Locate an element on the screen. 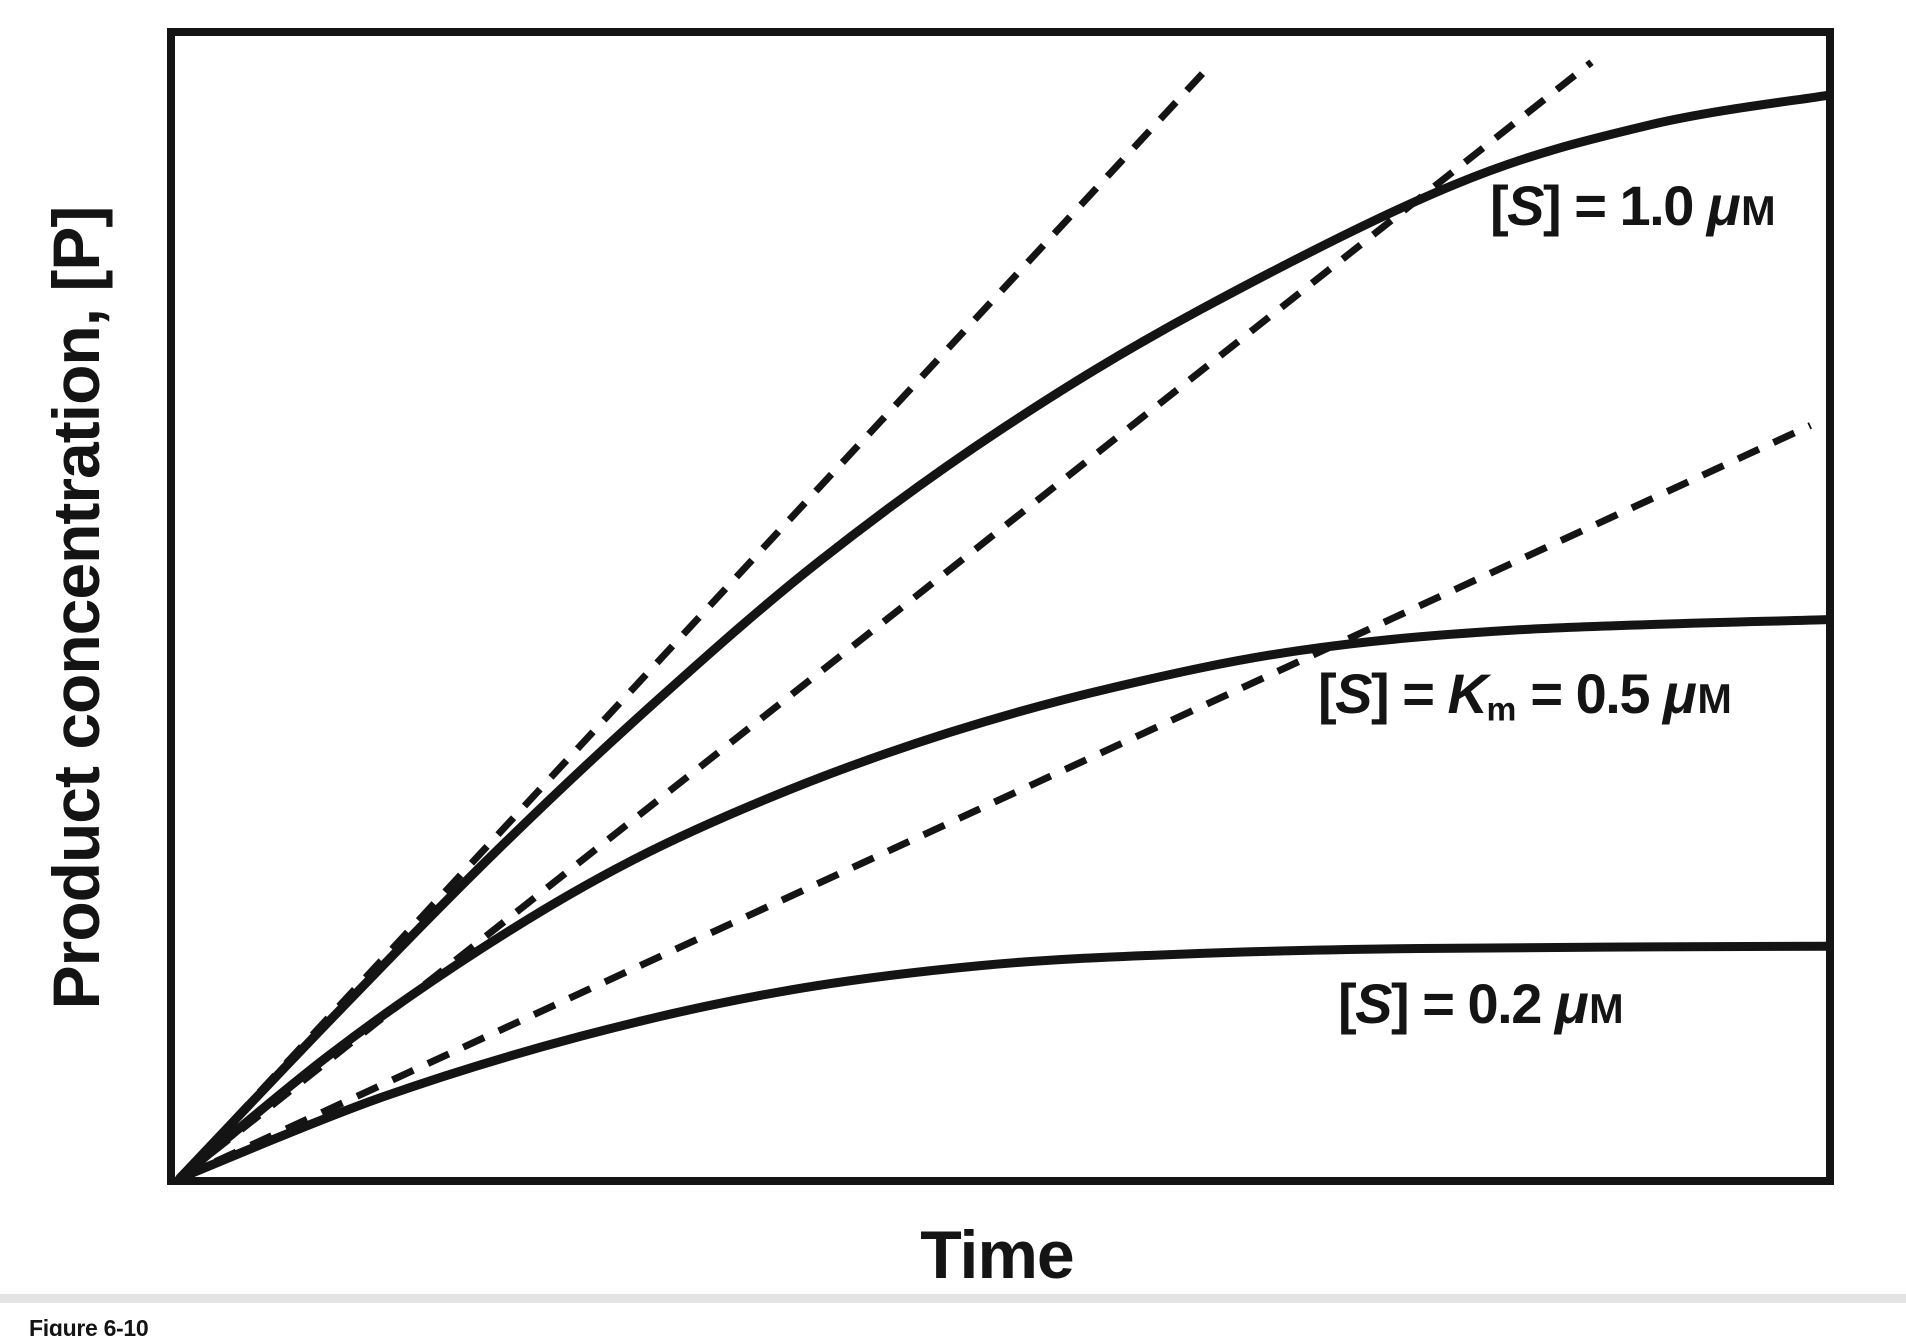  label-s-1_0-part-plain: [ is located at coordinates (1499, 205).